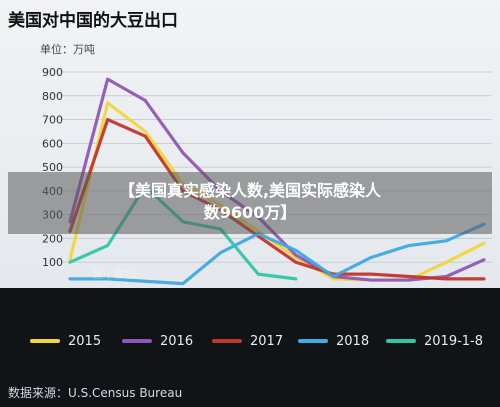  What do you see at coordinates (95, 393) in the screenshot?
I see `data-source-note: 数据来源：U.S.Census Bureau` at bounding box center [95, 393].